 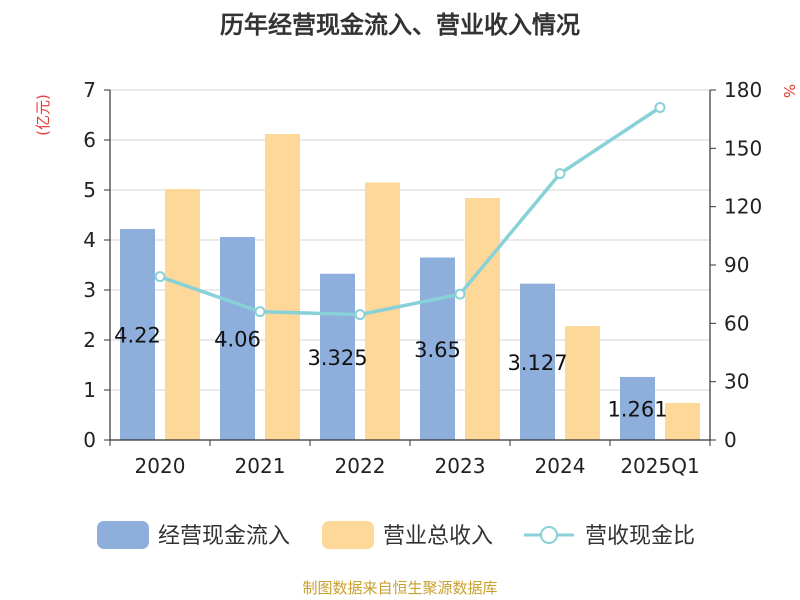 I want to click on data-label: 4.06, so click(x=237, y=340).